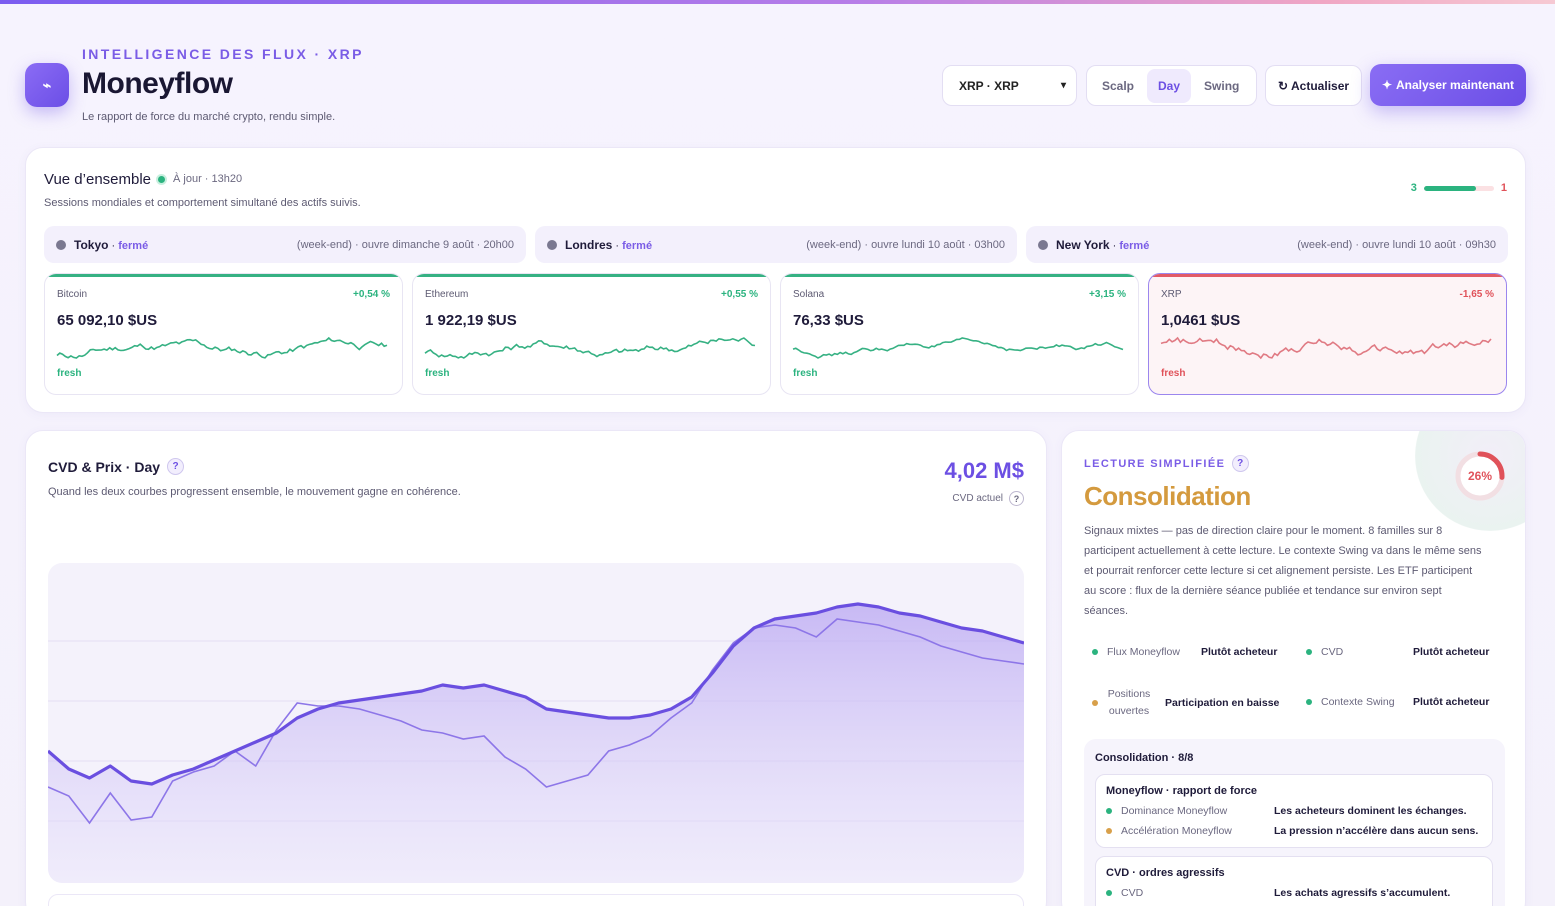 This screenshot has width=1555, height=906. I want to click on analyze-button: ✦ Analyser maintenant, so click(1448, 85).